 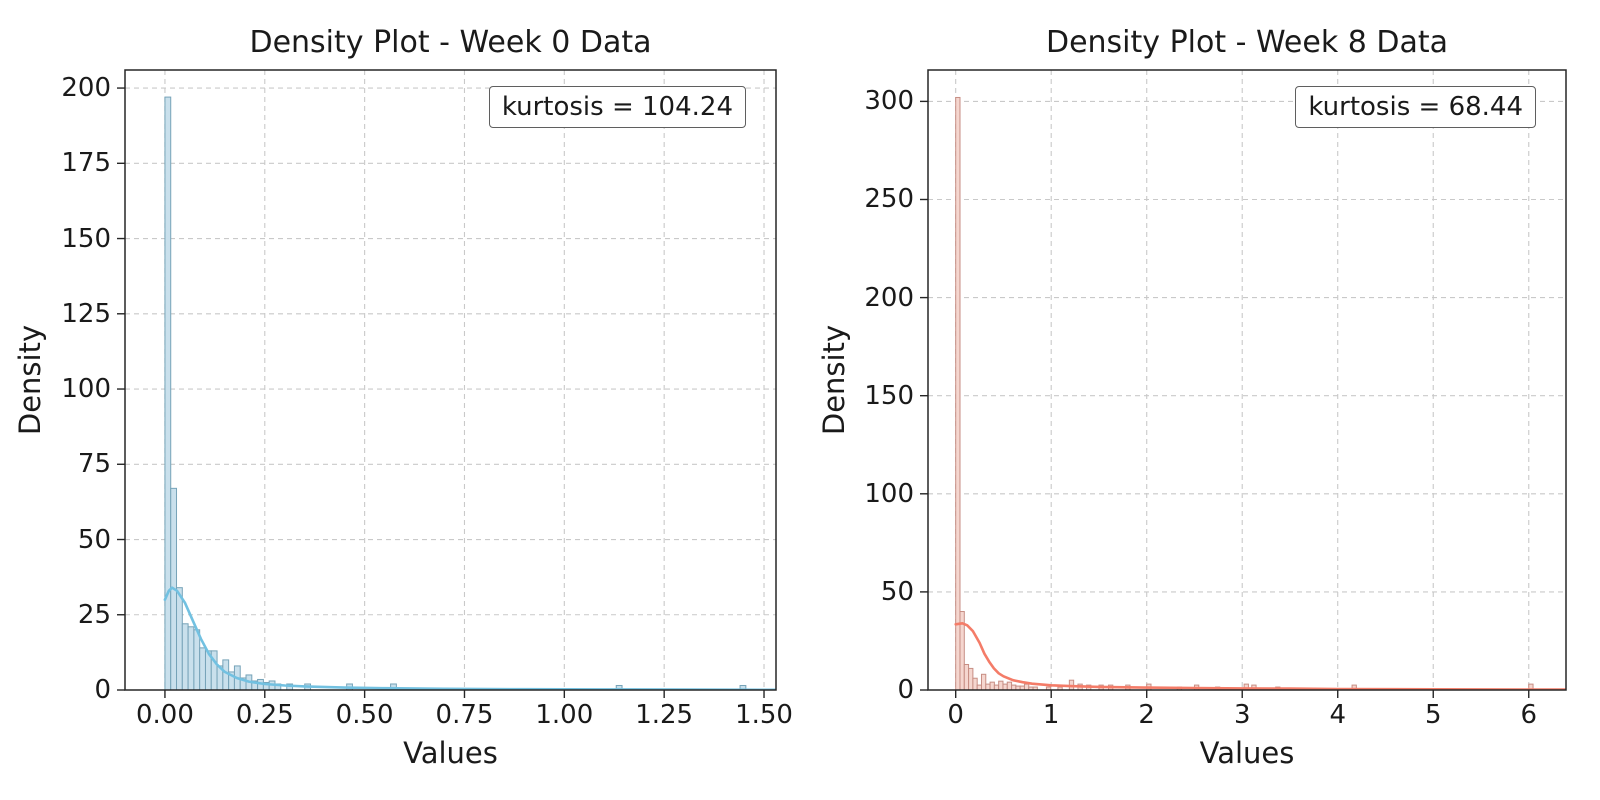 What do you see at coordinates (86, 313) in the screenshot?
I see `plot0-y-tick-label: 125` at bounding box center [86, 313].